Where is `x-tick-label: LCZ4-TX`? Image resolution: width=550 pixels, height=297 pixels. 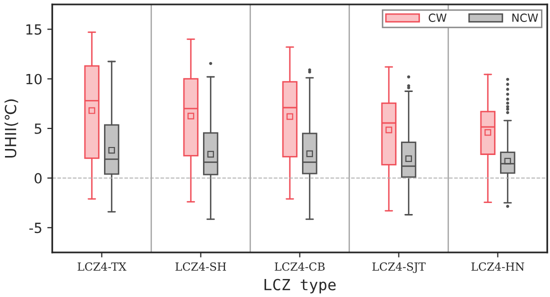 x-tick-label: LCZ4-TX is located at coordinates (102, 266).